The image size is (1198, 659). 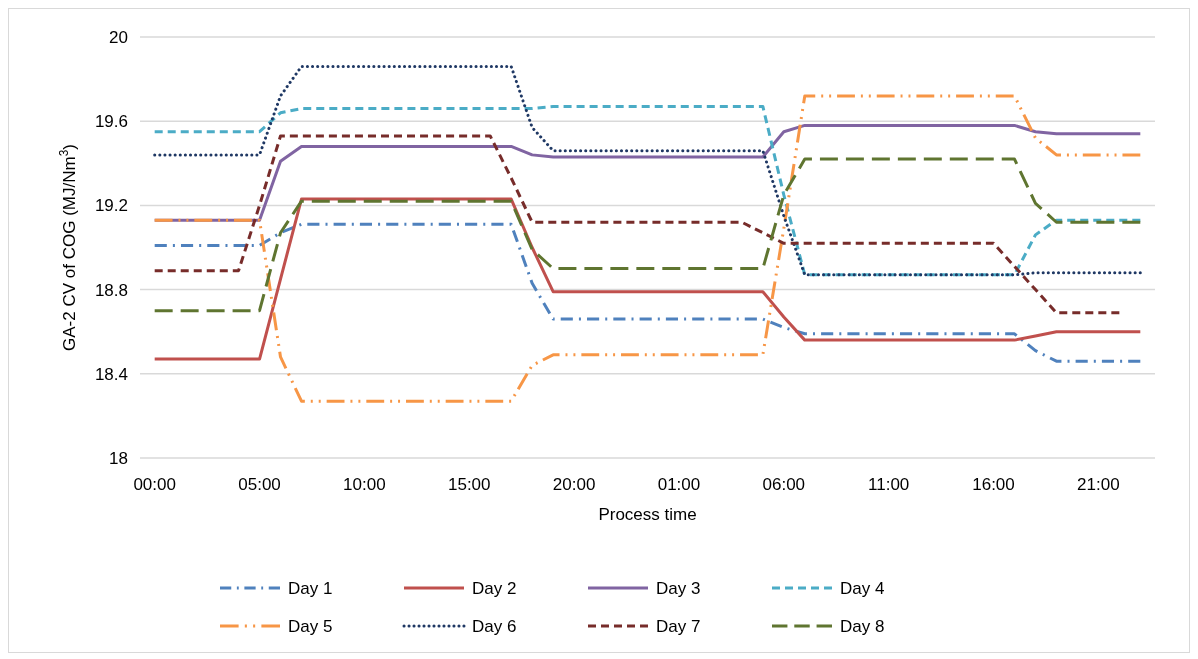 What do you see at coordinates (154, 484) in the screenshot?
I see `x-tick-label: 00:00` at bounding box center [154, 484].